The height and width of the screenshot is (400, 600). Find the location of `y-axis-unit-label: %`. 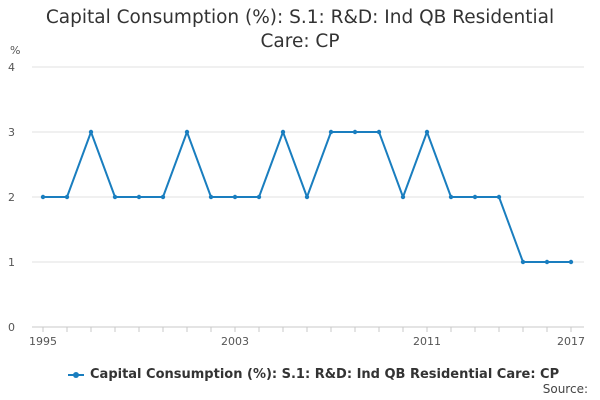

y-axis-unit-label: % is located at coordinates (15, 50).